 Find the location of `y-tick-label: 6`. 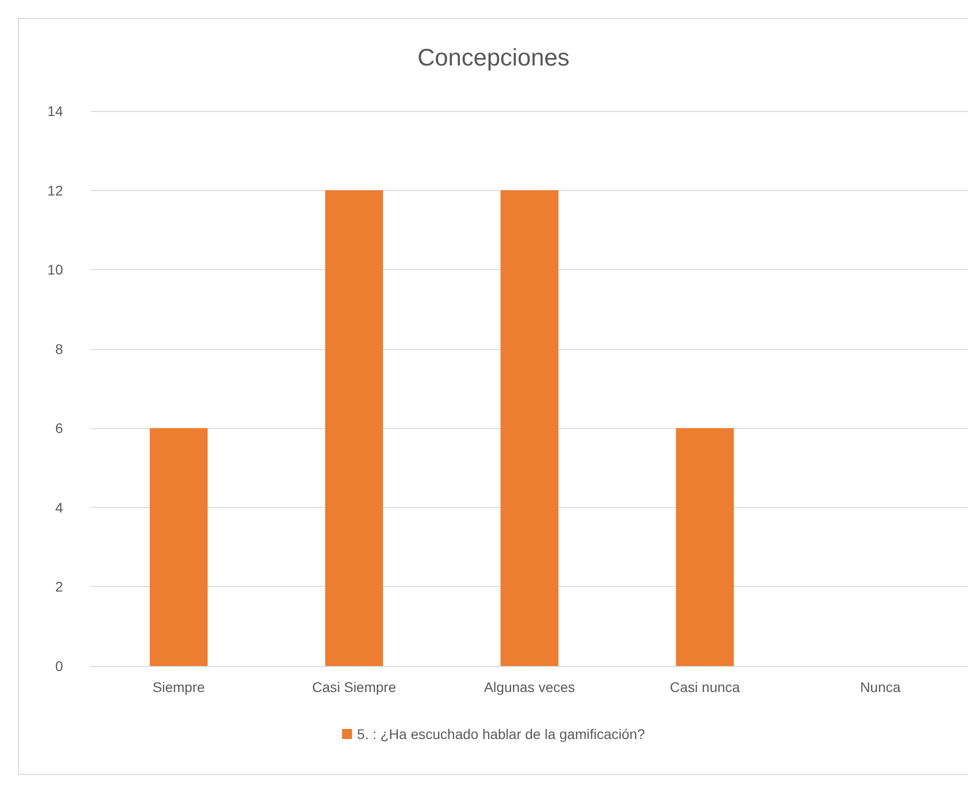

y-tick-label: 6 is located at coordinates (59, 428).